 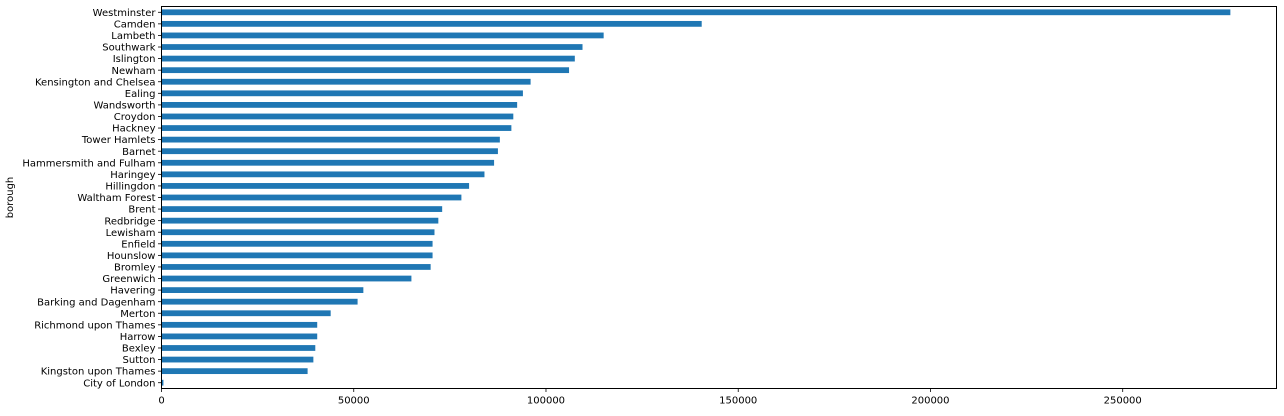 What do you see at coordinates (135, 268) in the screenshot?
I see `y-tick-label: Bromley` at bounding box center [135, 268].